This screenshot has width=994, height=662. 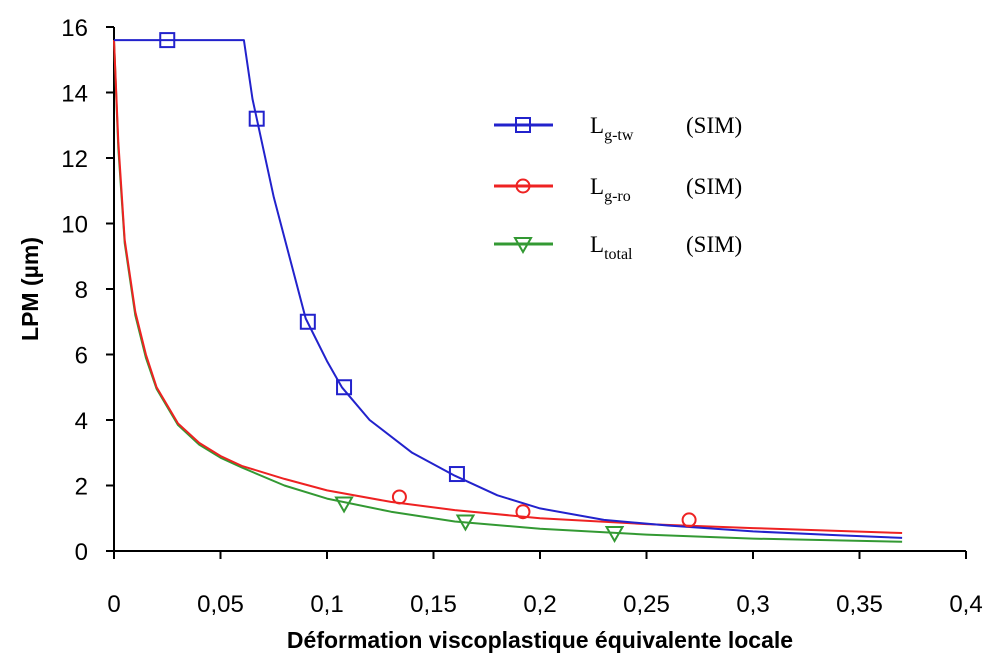 What do you see at coordinates (859, 604) in the screenshot?
I see `x-tick-label: 0,35` at bounding box center [859, 604].